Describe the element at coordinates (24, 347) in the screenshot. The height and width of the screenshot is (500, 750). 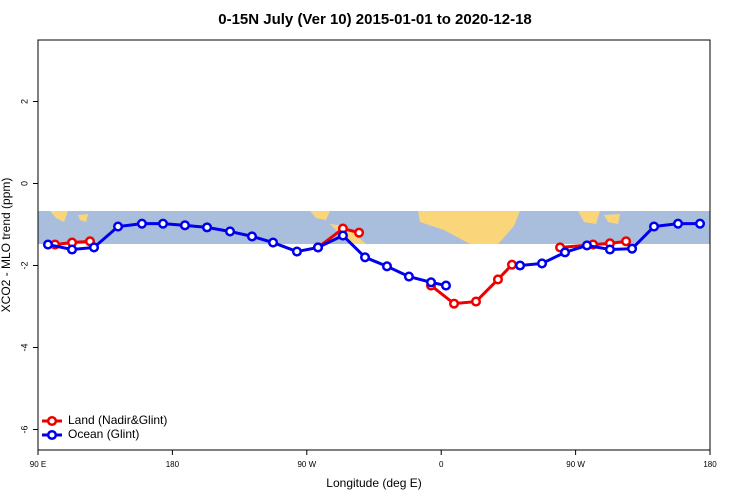
I see `y-tick-label: -4` at that location.